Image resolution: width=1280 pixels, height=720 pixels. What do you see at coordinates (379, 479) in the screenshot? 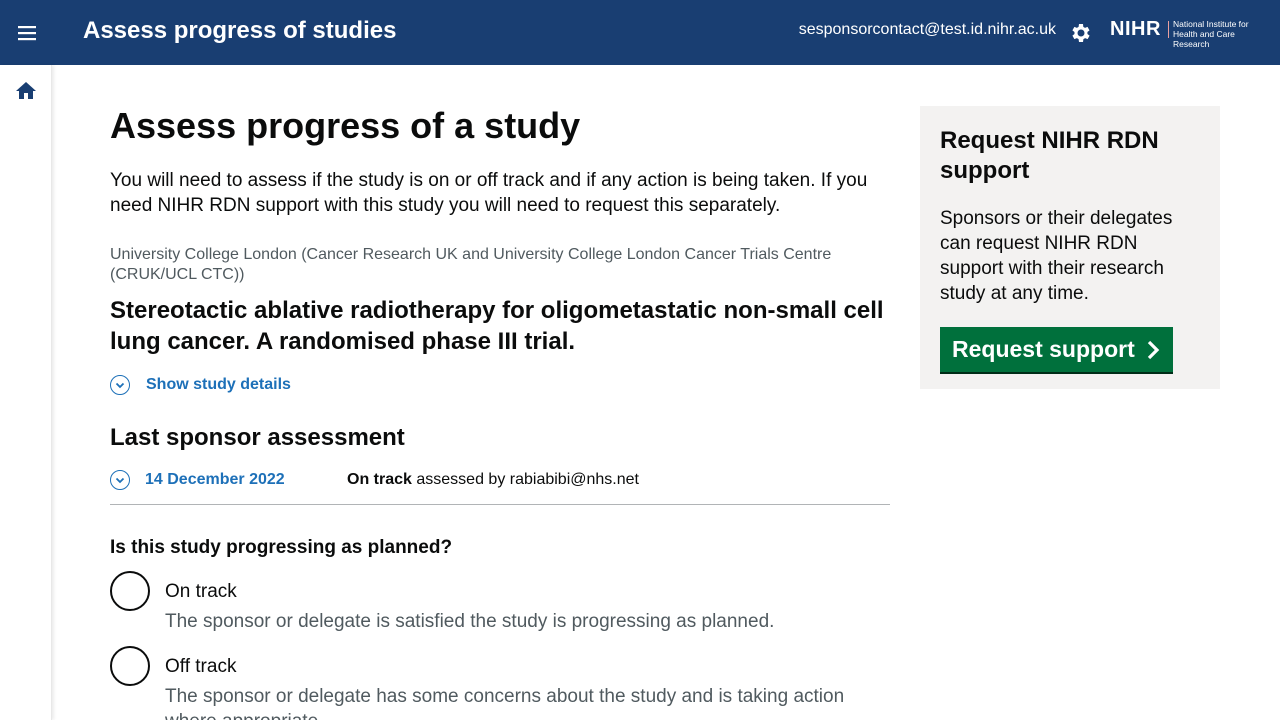
I see `assessment-status: On track` at bounding box center [379, 479].